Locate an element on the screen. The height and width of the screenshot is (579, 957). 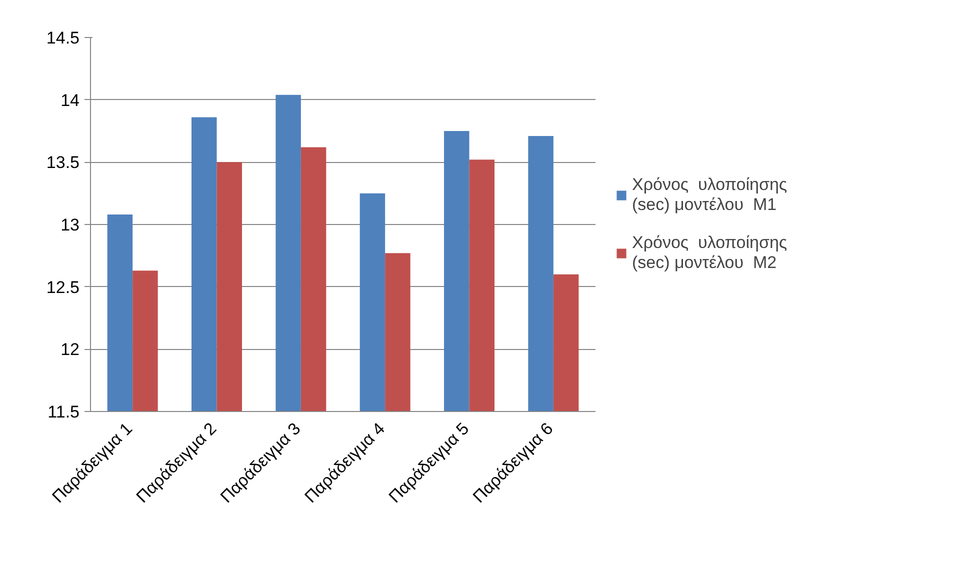
y-tick-label: 14.5 is located at coordinates (63, 38).